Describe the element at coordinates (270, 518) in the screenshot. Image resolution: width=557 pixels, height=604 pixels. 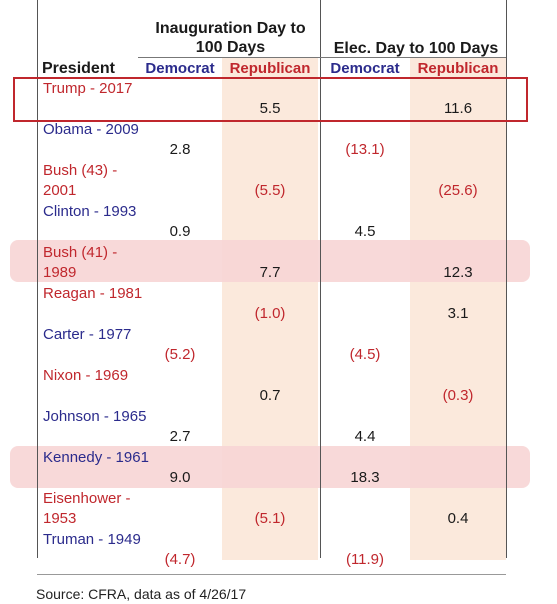
I see `inauguration-republican-value: (5.1)` at that location.